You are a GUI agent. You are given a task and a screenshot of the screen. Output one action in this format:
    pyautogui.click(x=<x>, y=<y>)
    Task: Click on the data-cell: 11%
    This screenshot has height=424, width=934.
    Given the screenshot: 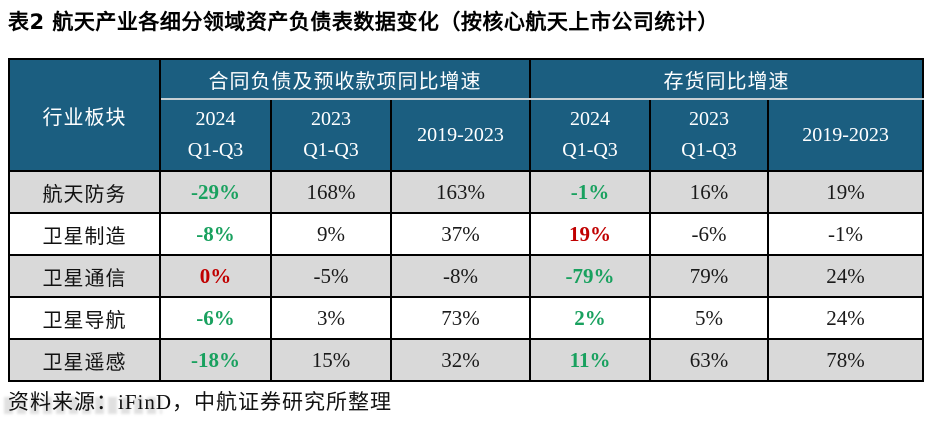 What is the action you would take?
    pyautogui.click(x=590, y=360)
    